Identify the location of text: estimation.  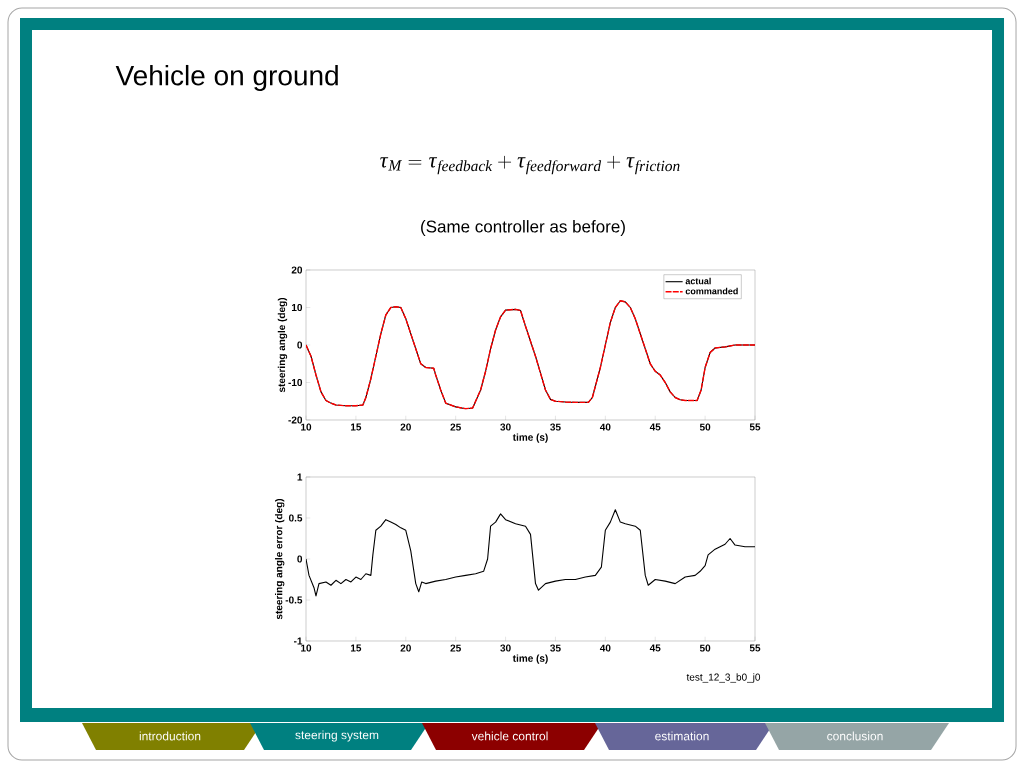
(682, 736).